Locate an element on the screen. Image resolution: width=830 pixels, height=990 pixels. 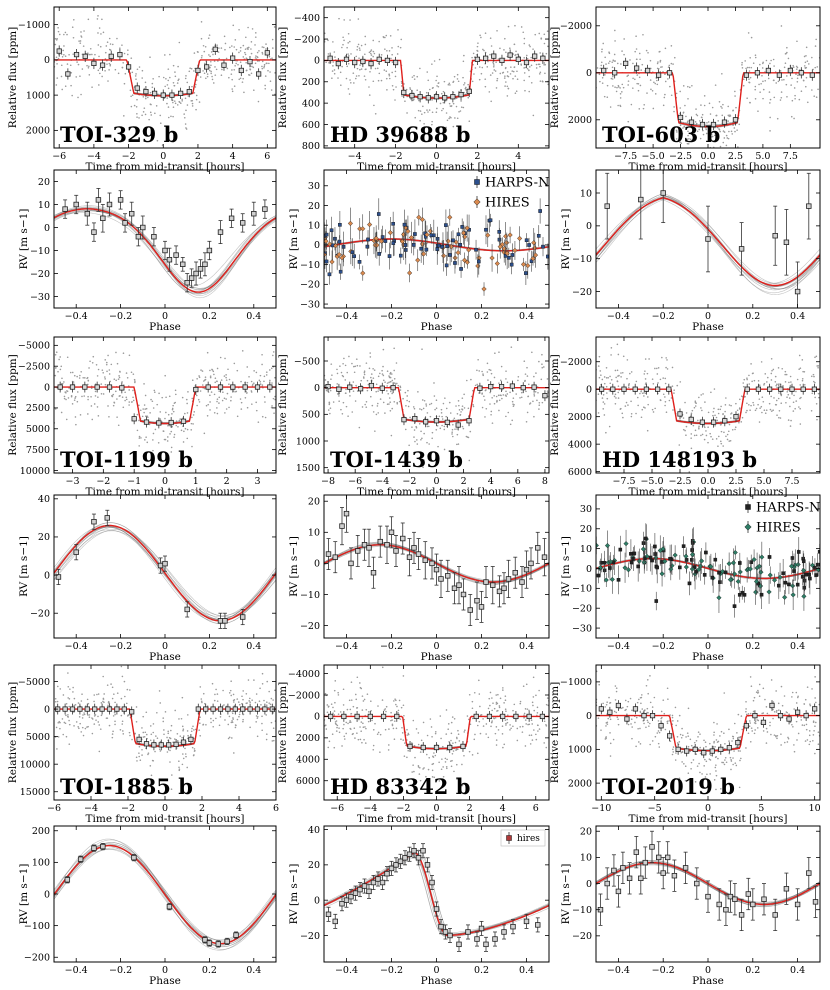
x-tick-label: −0.4 is located at coordinates (76, 646).